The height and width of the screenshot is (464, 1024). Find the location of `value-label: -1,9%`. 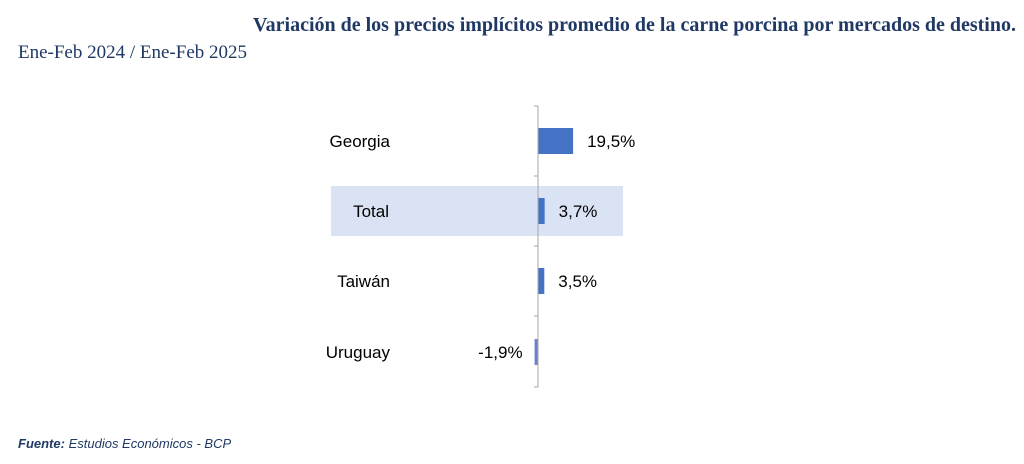

value-label: -1,9% is located at coordinates (500, 352).